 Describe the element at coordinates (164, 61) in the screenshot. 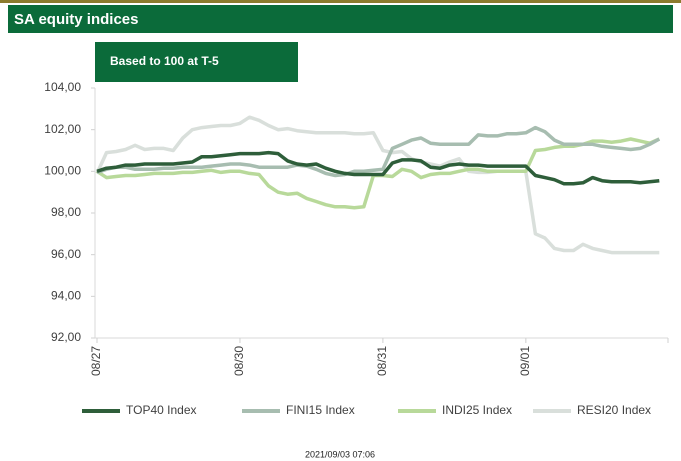

I see `chart-subtitle: Based to 100 at T-5` at that location.